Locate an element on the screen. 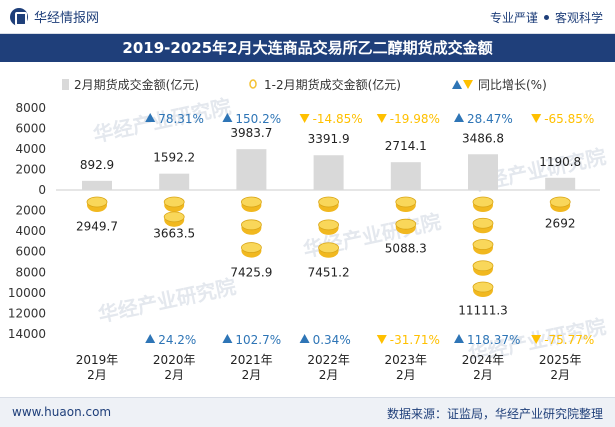  x-tick-label: 2020年 2月 is located at coordinates (174, 367).